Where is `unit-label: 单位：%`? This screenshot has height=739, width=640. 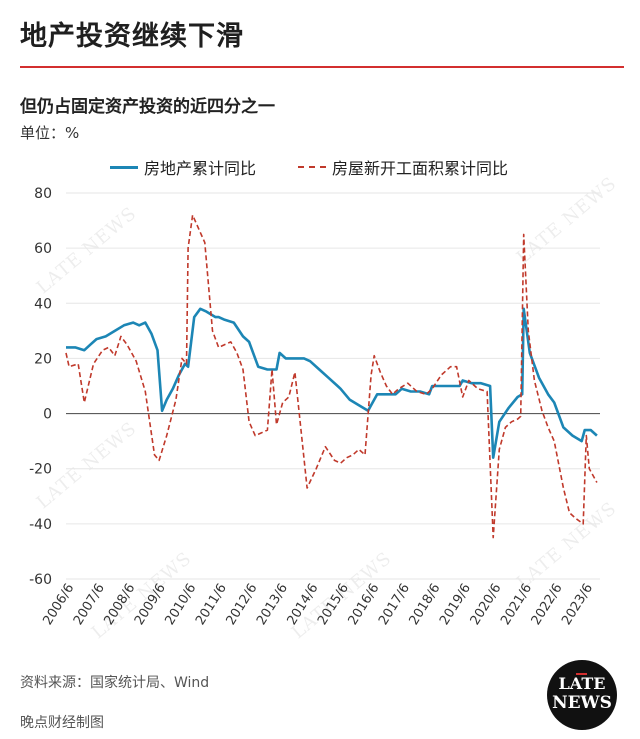 unit-label: 单位：% is located at coordinates (50, 133).